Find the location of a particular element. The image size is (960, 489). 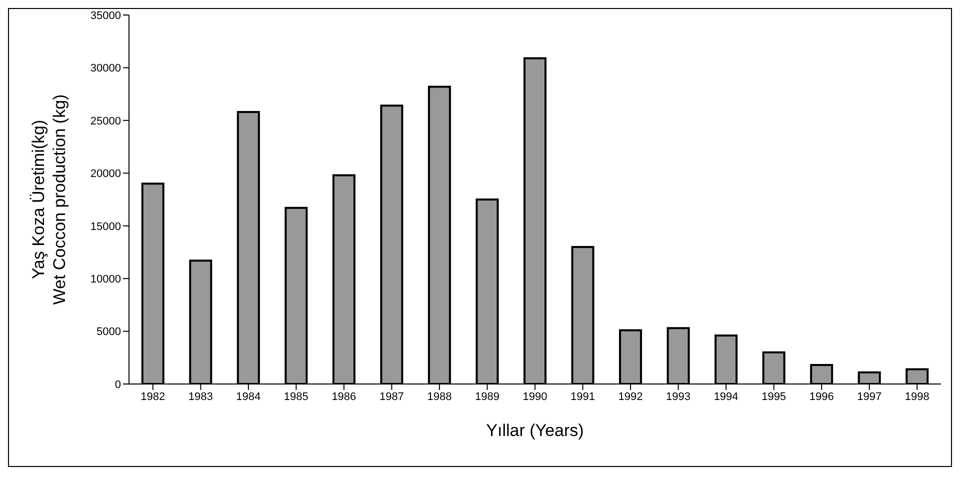

y-axis-title: Yaş Koza Üretimi(kg) Wet Coccon production (kg) is located at coordinates (49, 199).